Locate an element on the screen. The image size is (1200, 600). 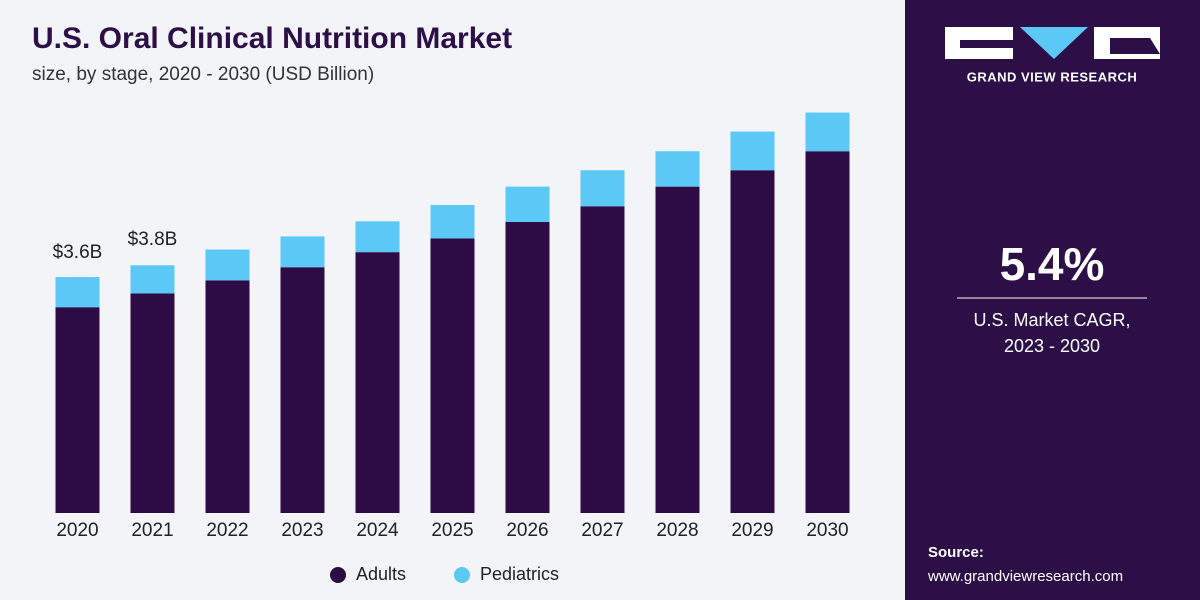
x-tick-label: 2023 is located at coordinates (302, 530).